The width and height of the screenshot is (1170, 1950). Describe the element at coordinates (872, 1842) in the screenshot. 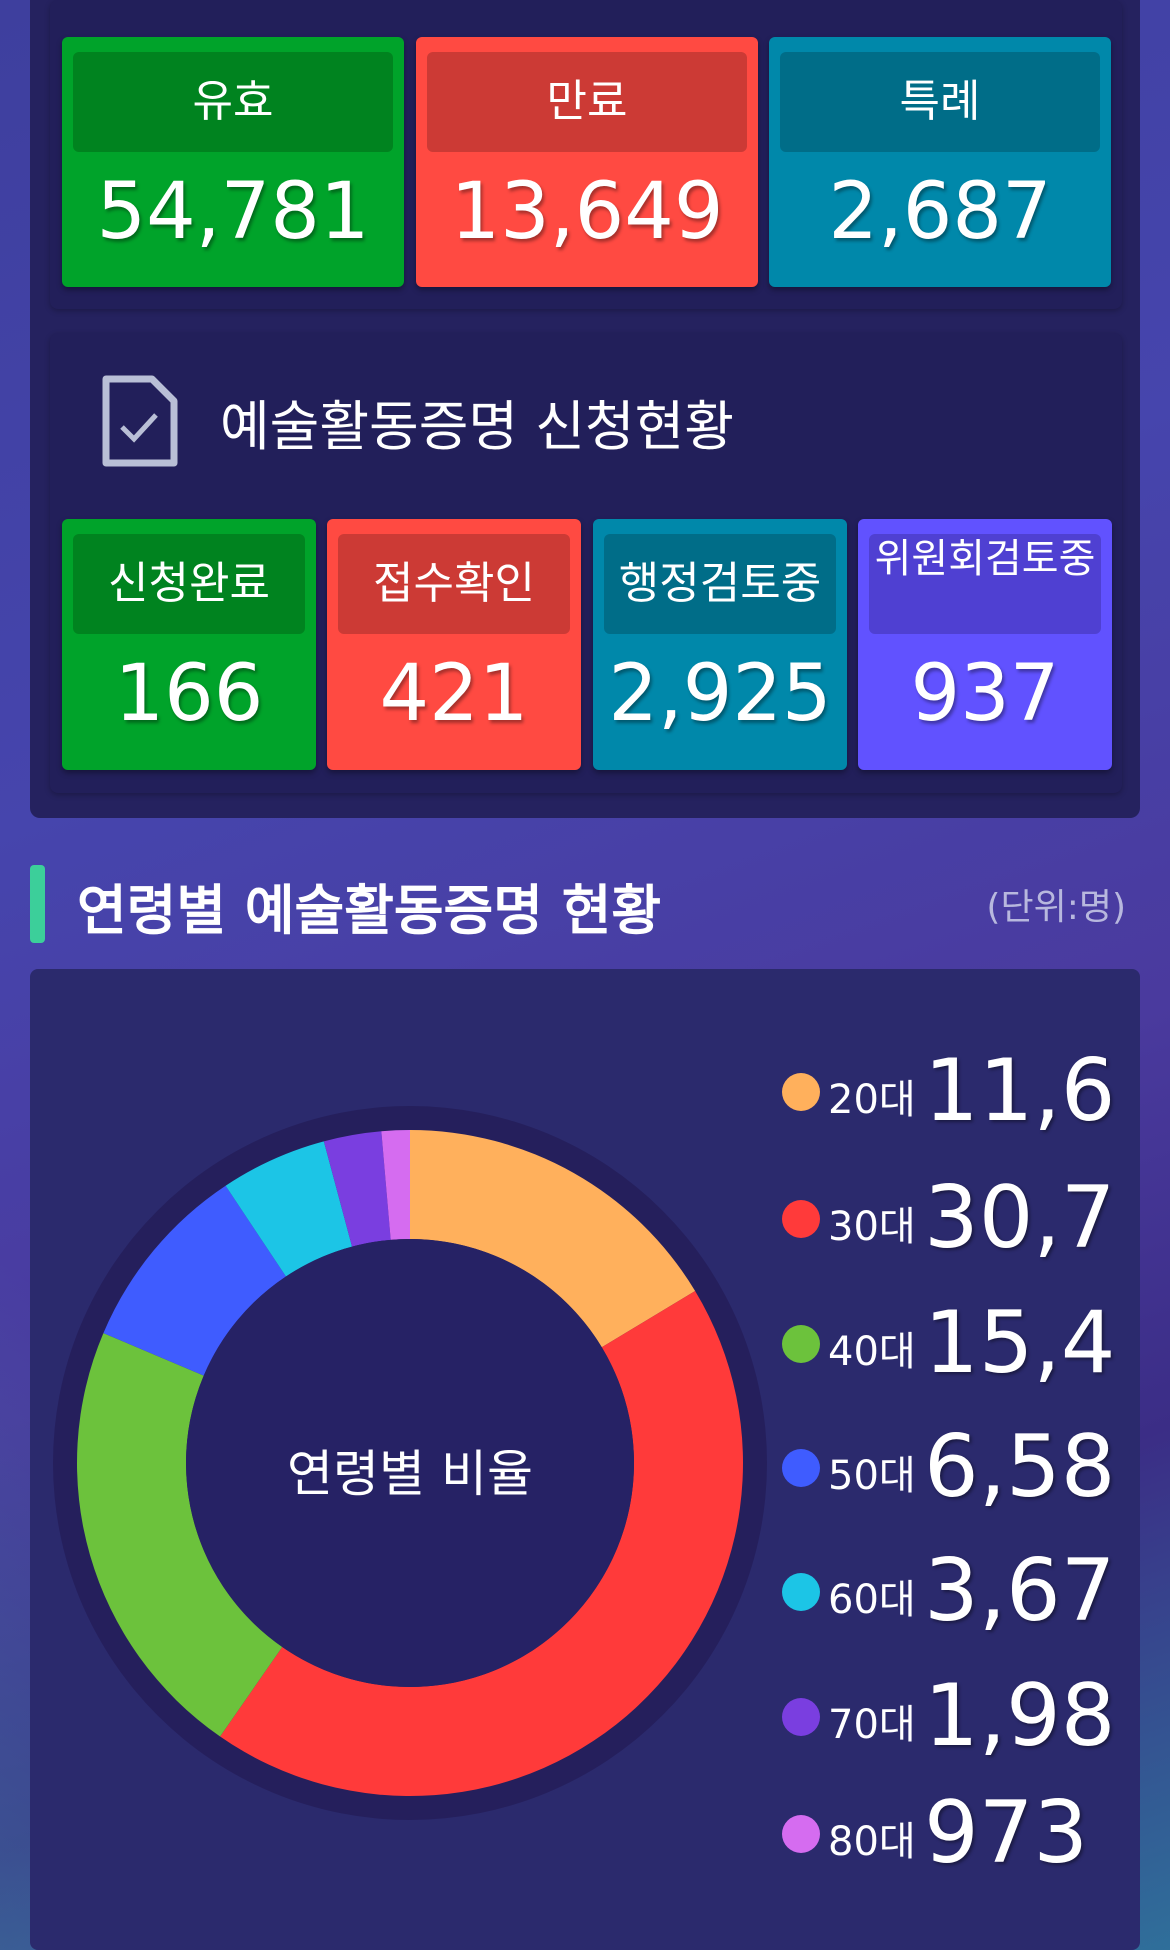

I see `legend-label: 80대` at that location.